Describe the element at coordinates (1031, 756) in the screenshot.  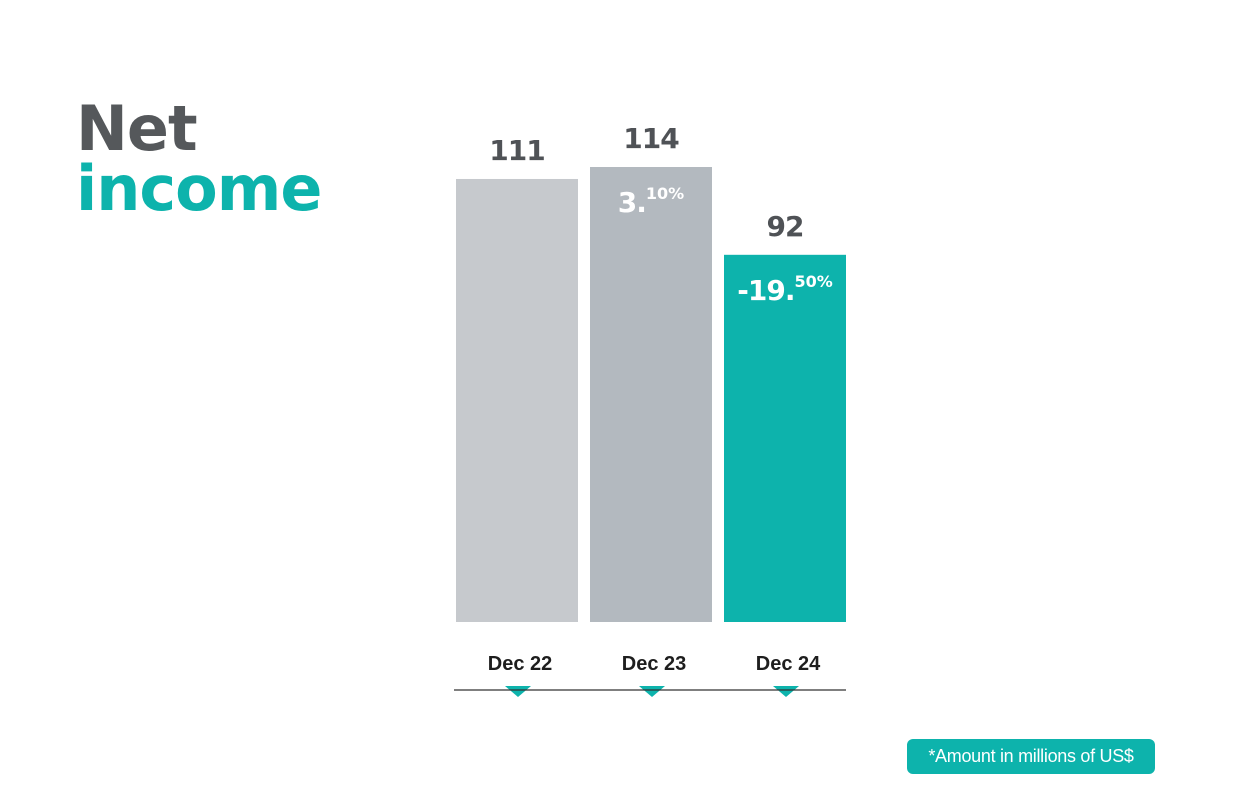
I see `units-note: *Amount in millions of US$` at that location.